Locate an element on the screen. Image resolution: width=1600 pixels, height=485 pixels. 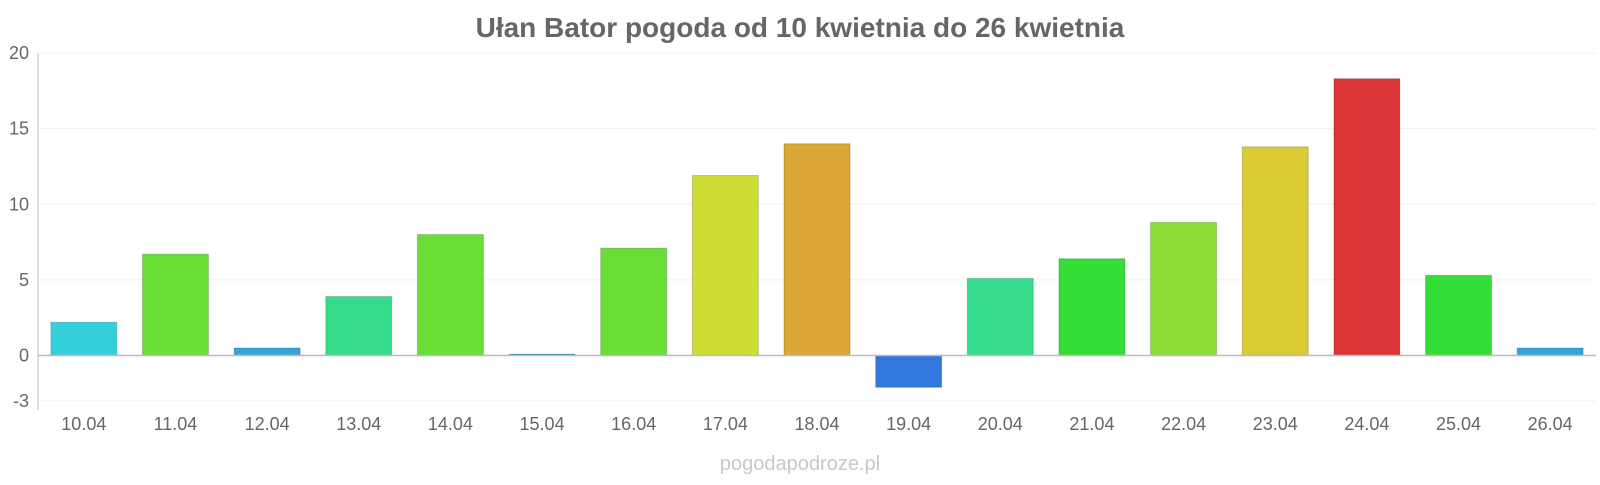
x-tick-label: 14.04 is located at coordinates (450, 424).